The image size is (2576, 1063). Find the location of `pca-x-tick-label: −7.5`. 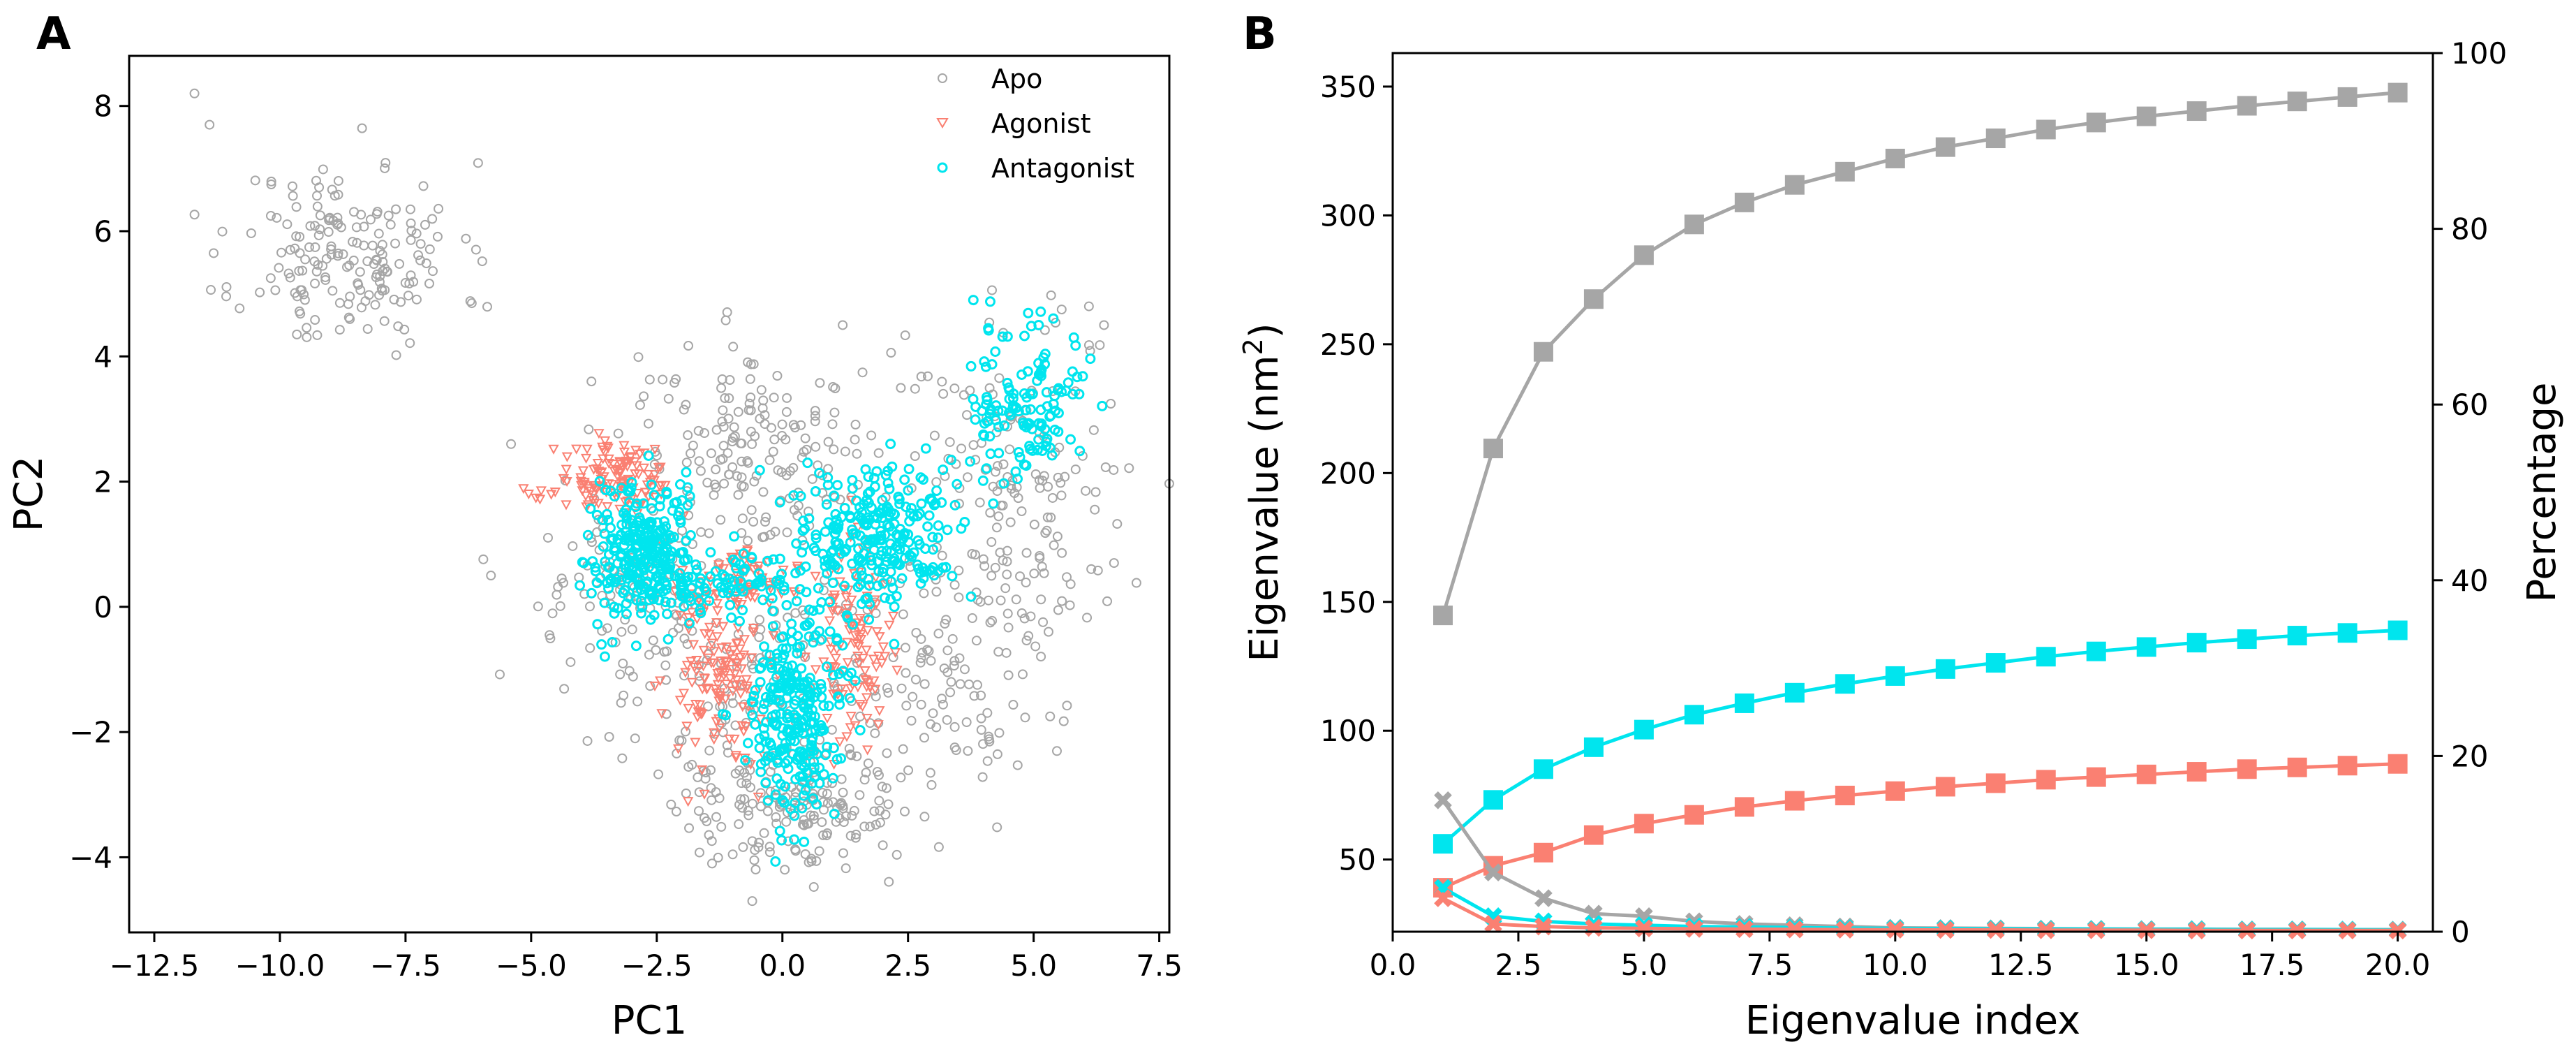

pca-x-tick-label: −7.5 is located at coordinates (405, 966).